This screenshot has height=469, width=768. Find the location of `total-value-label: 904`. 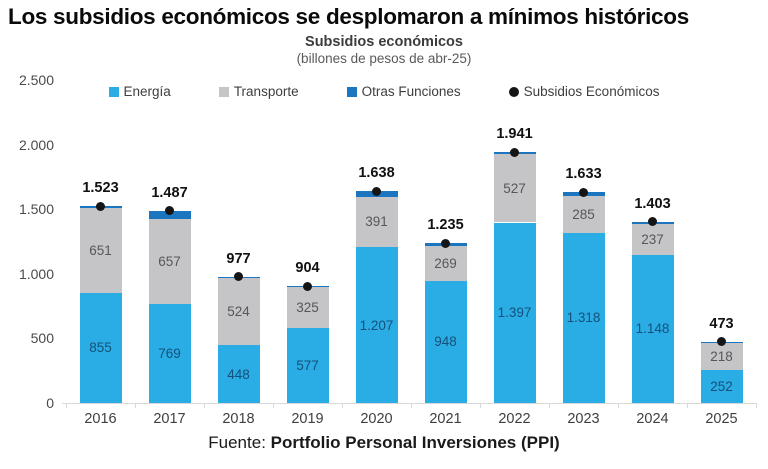

total-value-label: 904 is located at coordinates (307, 268).